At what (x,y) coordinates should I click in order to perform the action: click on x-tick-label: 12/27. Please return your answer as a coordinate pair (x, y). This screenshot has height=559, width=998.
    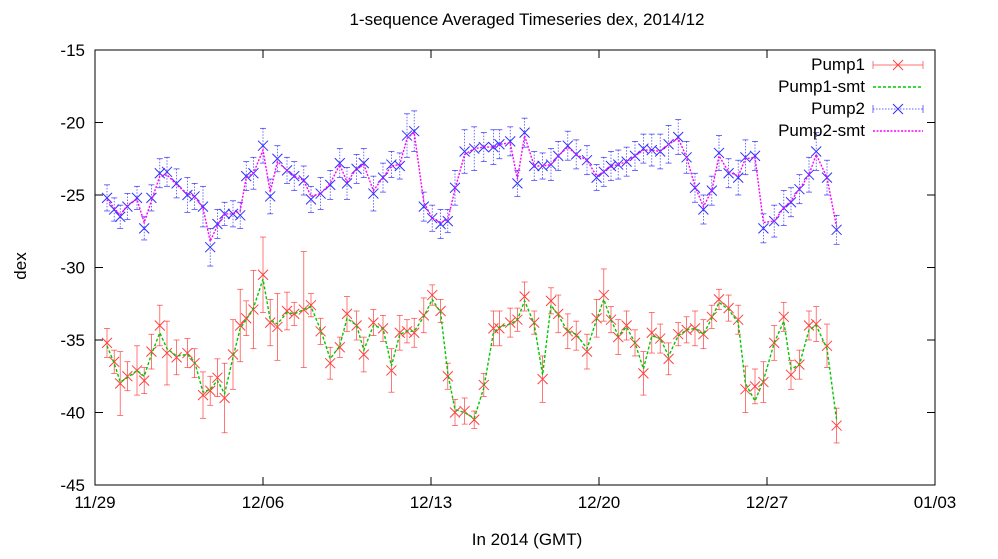
    Looking at the image, I should click on (767, 502).